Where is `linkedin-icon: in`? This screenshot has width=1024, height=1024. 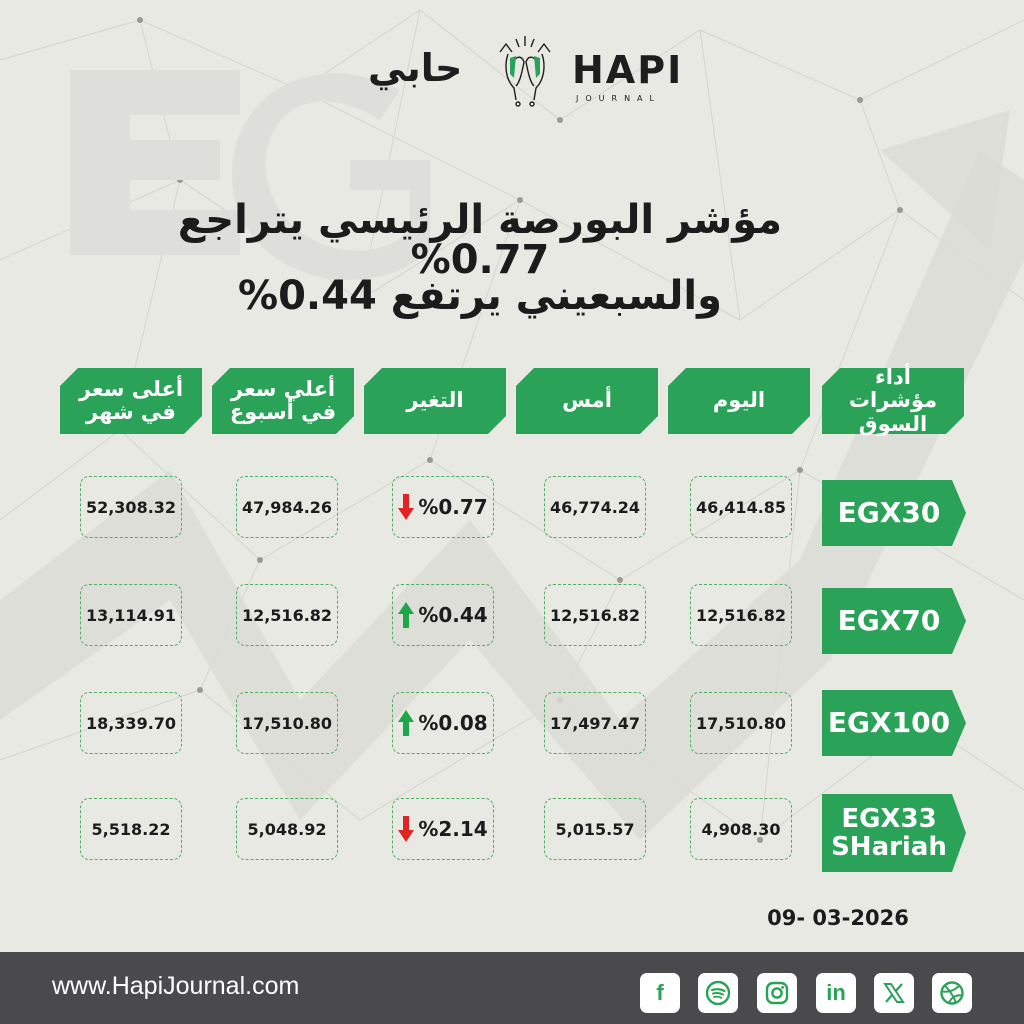
linkedin-icon: in is located at coordinates (836, 993).